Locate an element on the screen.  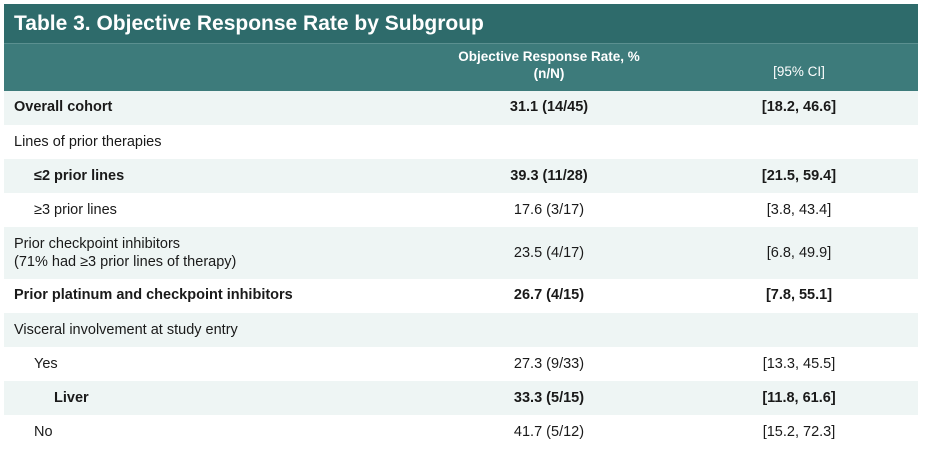
table-row: Overall cohort 31.1 (14/45) [18.2, 46.6] is located at coordinates (461, 108).